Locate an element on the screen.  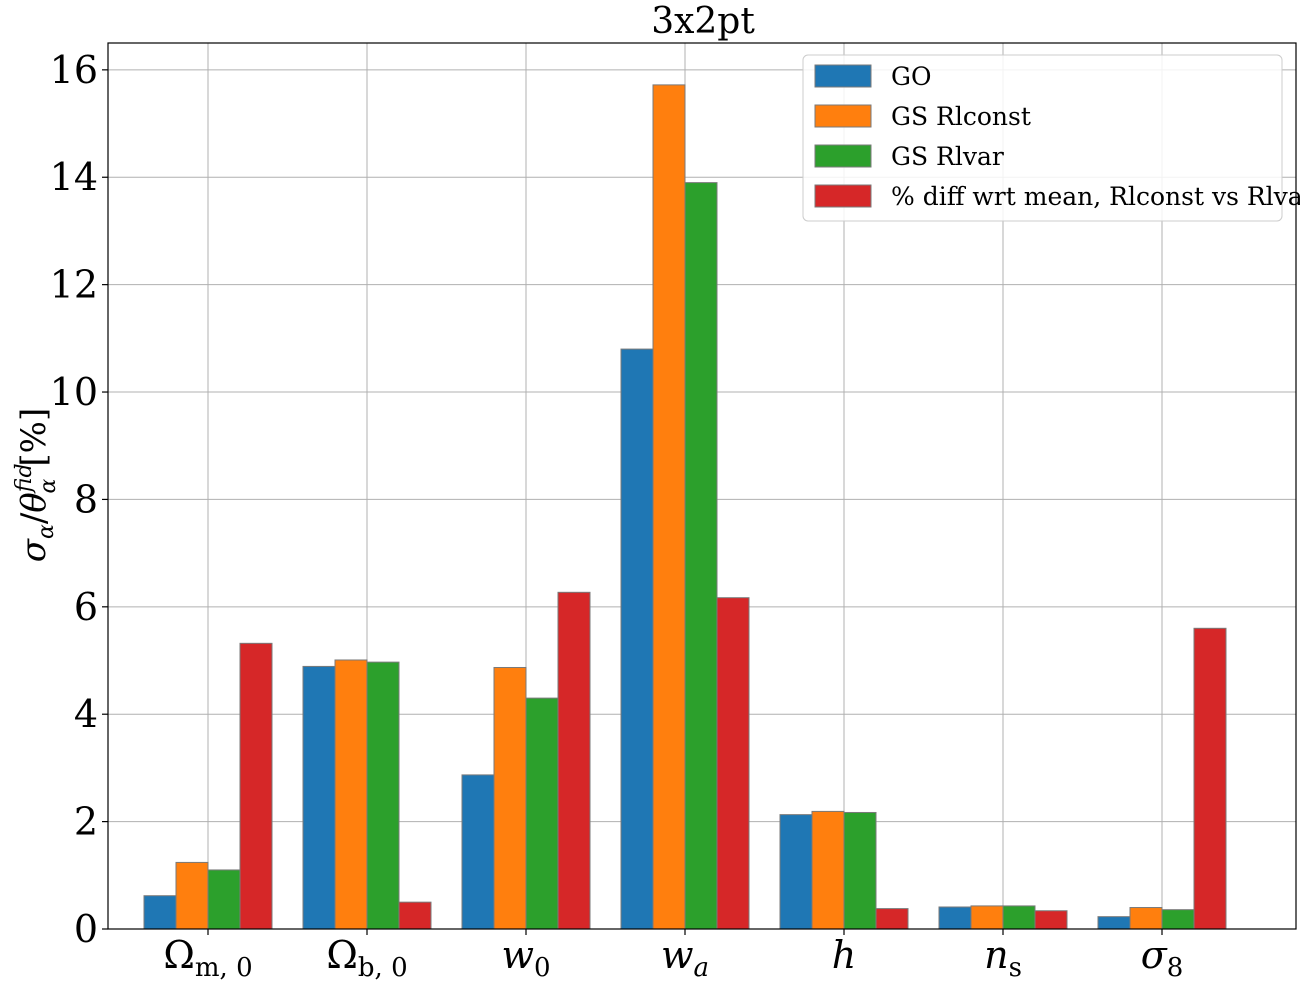
x-tick-label-sub: b, 0 is located at coordinates (383, 968).